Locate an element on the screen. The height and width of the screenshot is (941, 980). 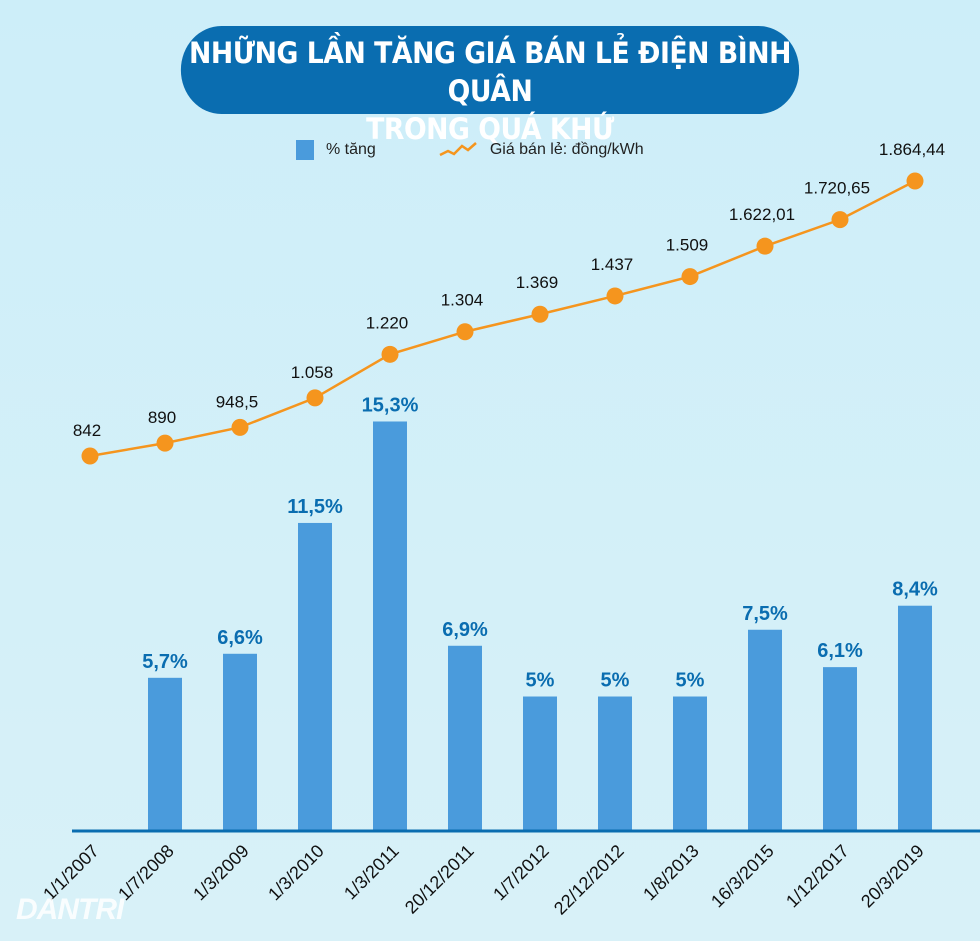
bar-value-label: 7,5% is located at coordinates (765, 614).